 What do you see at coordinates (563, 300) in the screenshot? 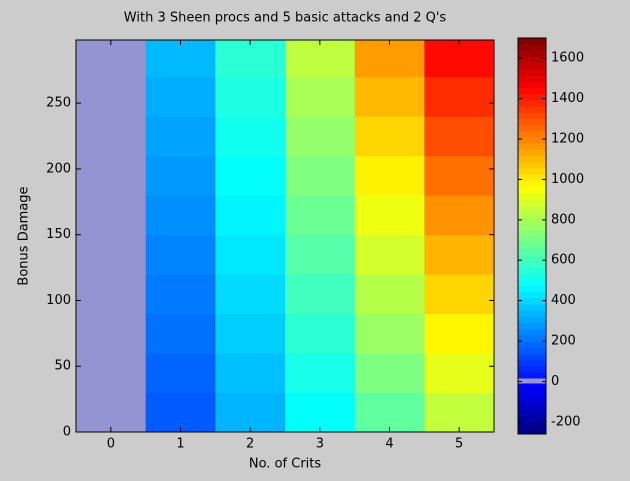
I see `colorbar-tick-label: 400` at bounding box center [563, 300].